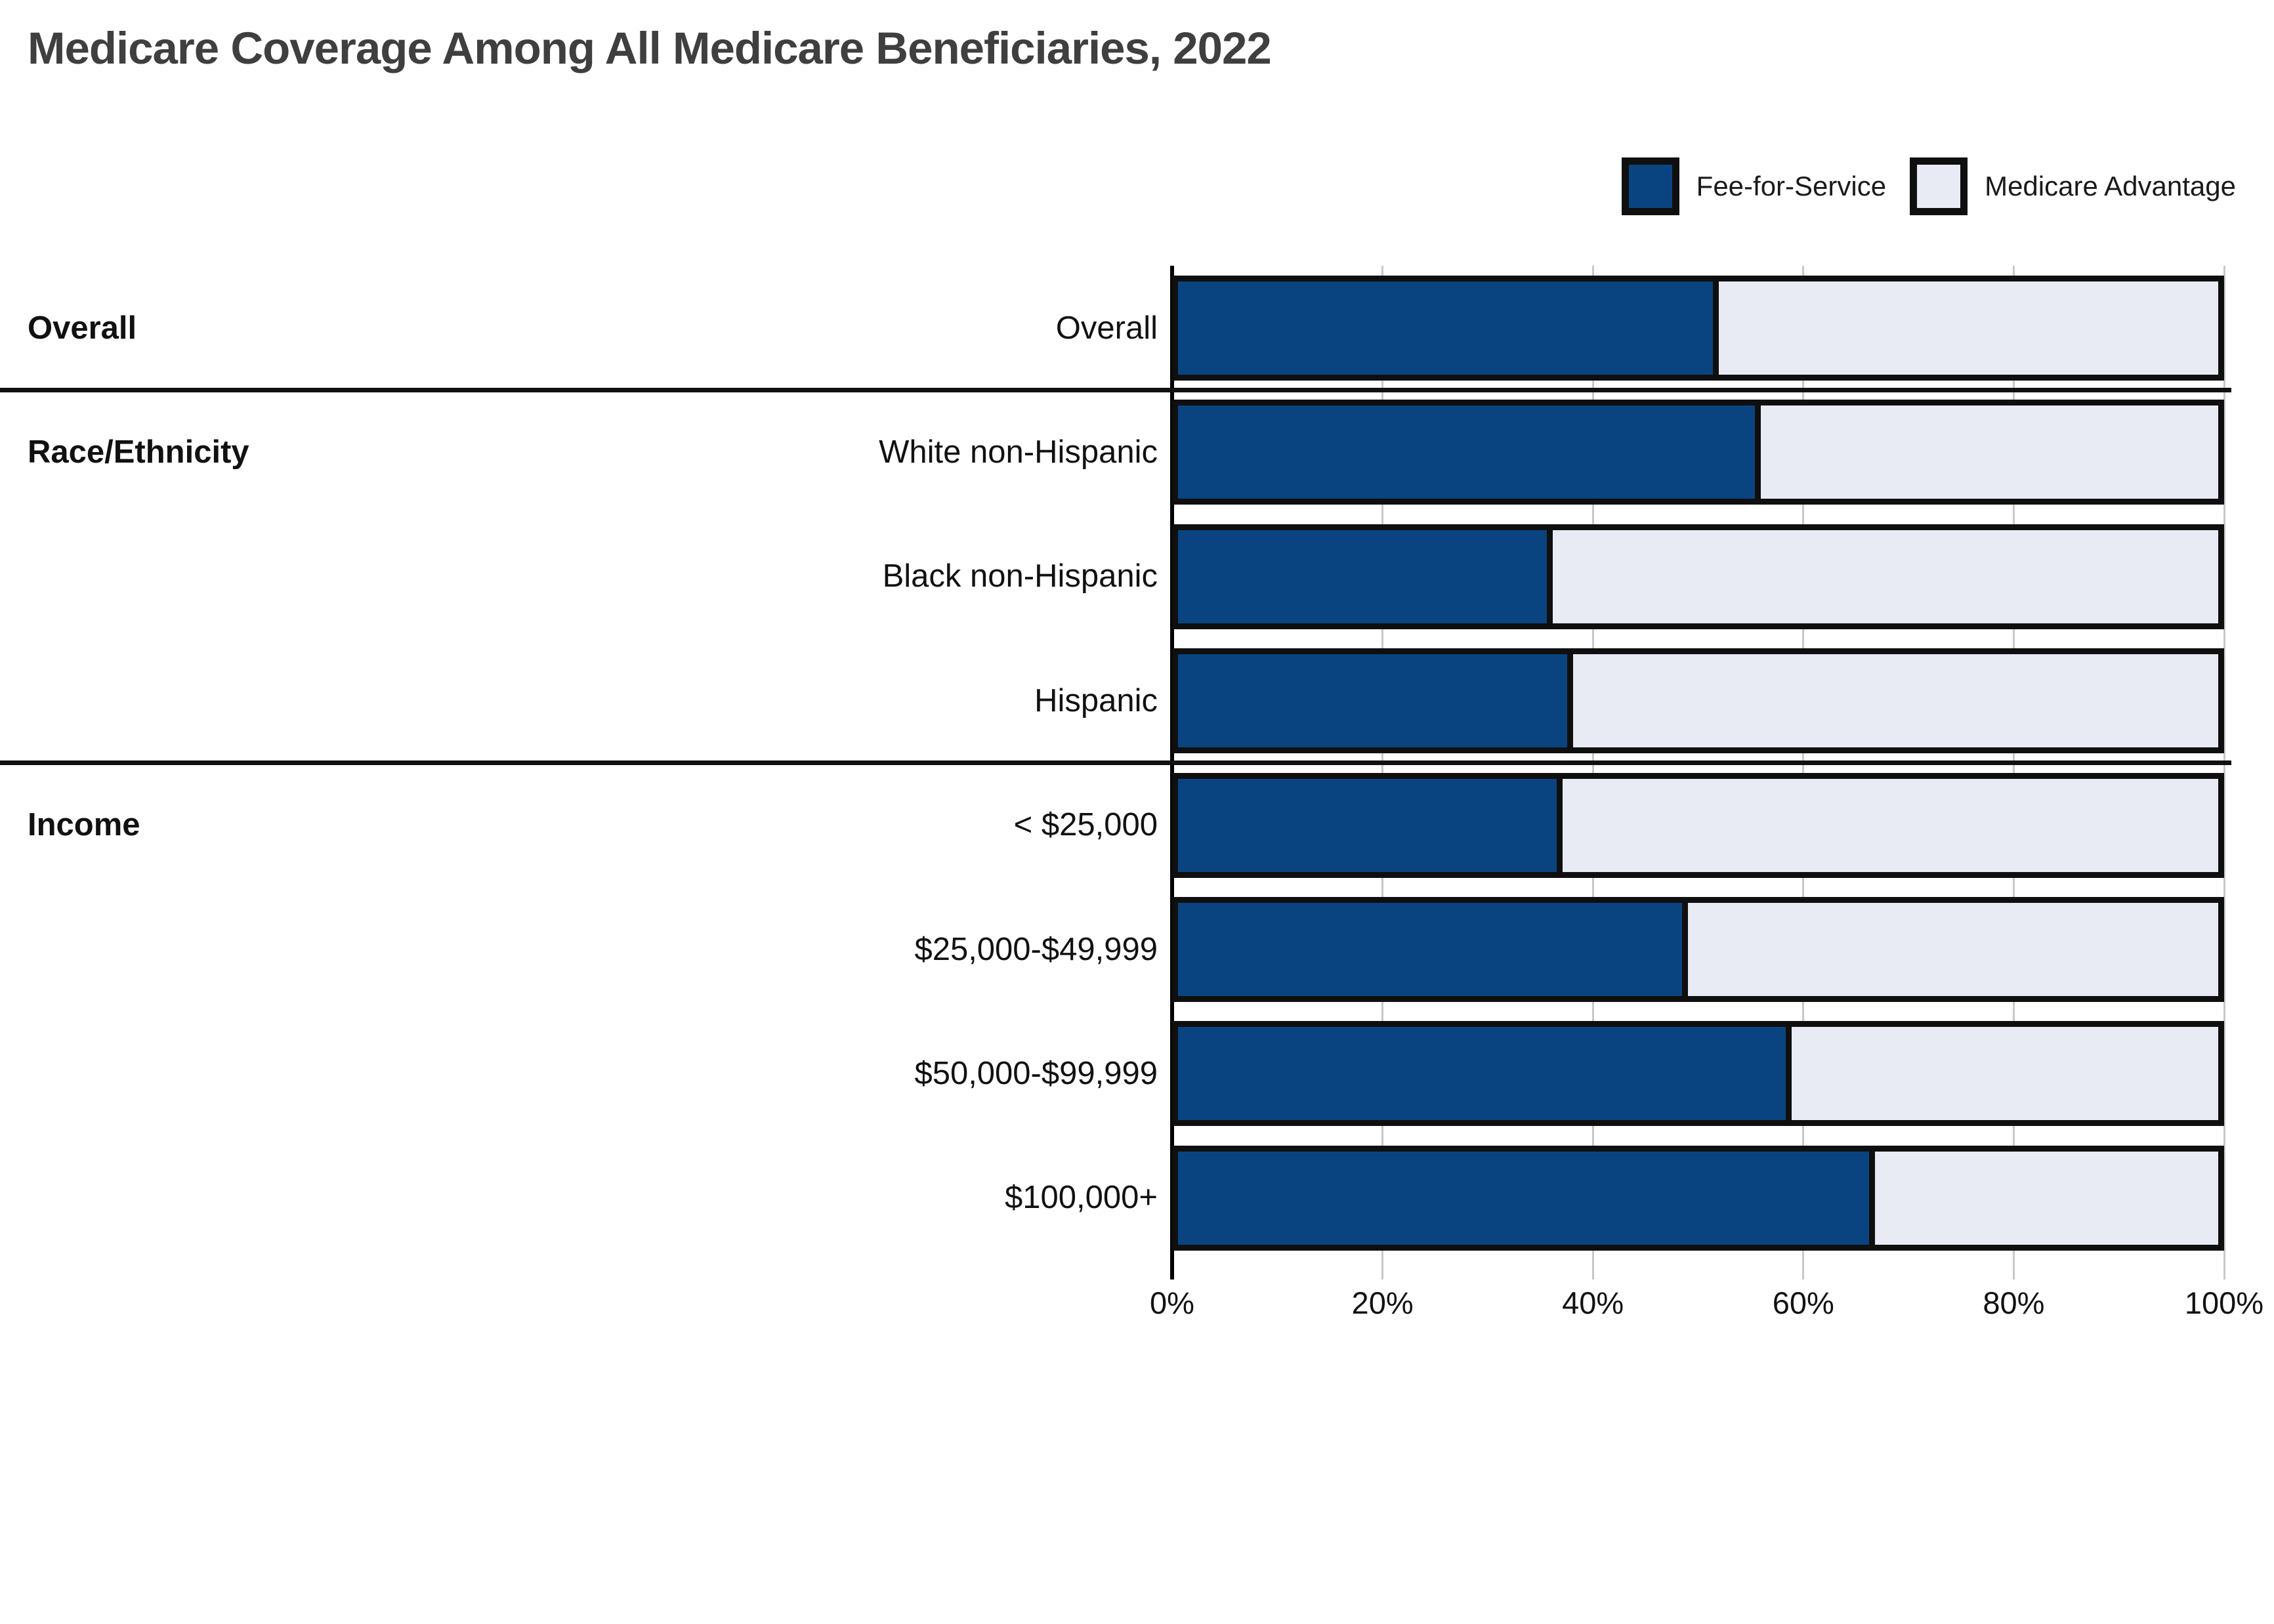 This screenshot has width=2274, height=1624. Describe the element at coordinates (82, 328) in the screenshot. I see `section-label: Overall` at that location.